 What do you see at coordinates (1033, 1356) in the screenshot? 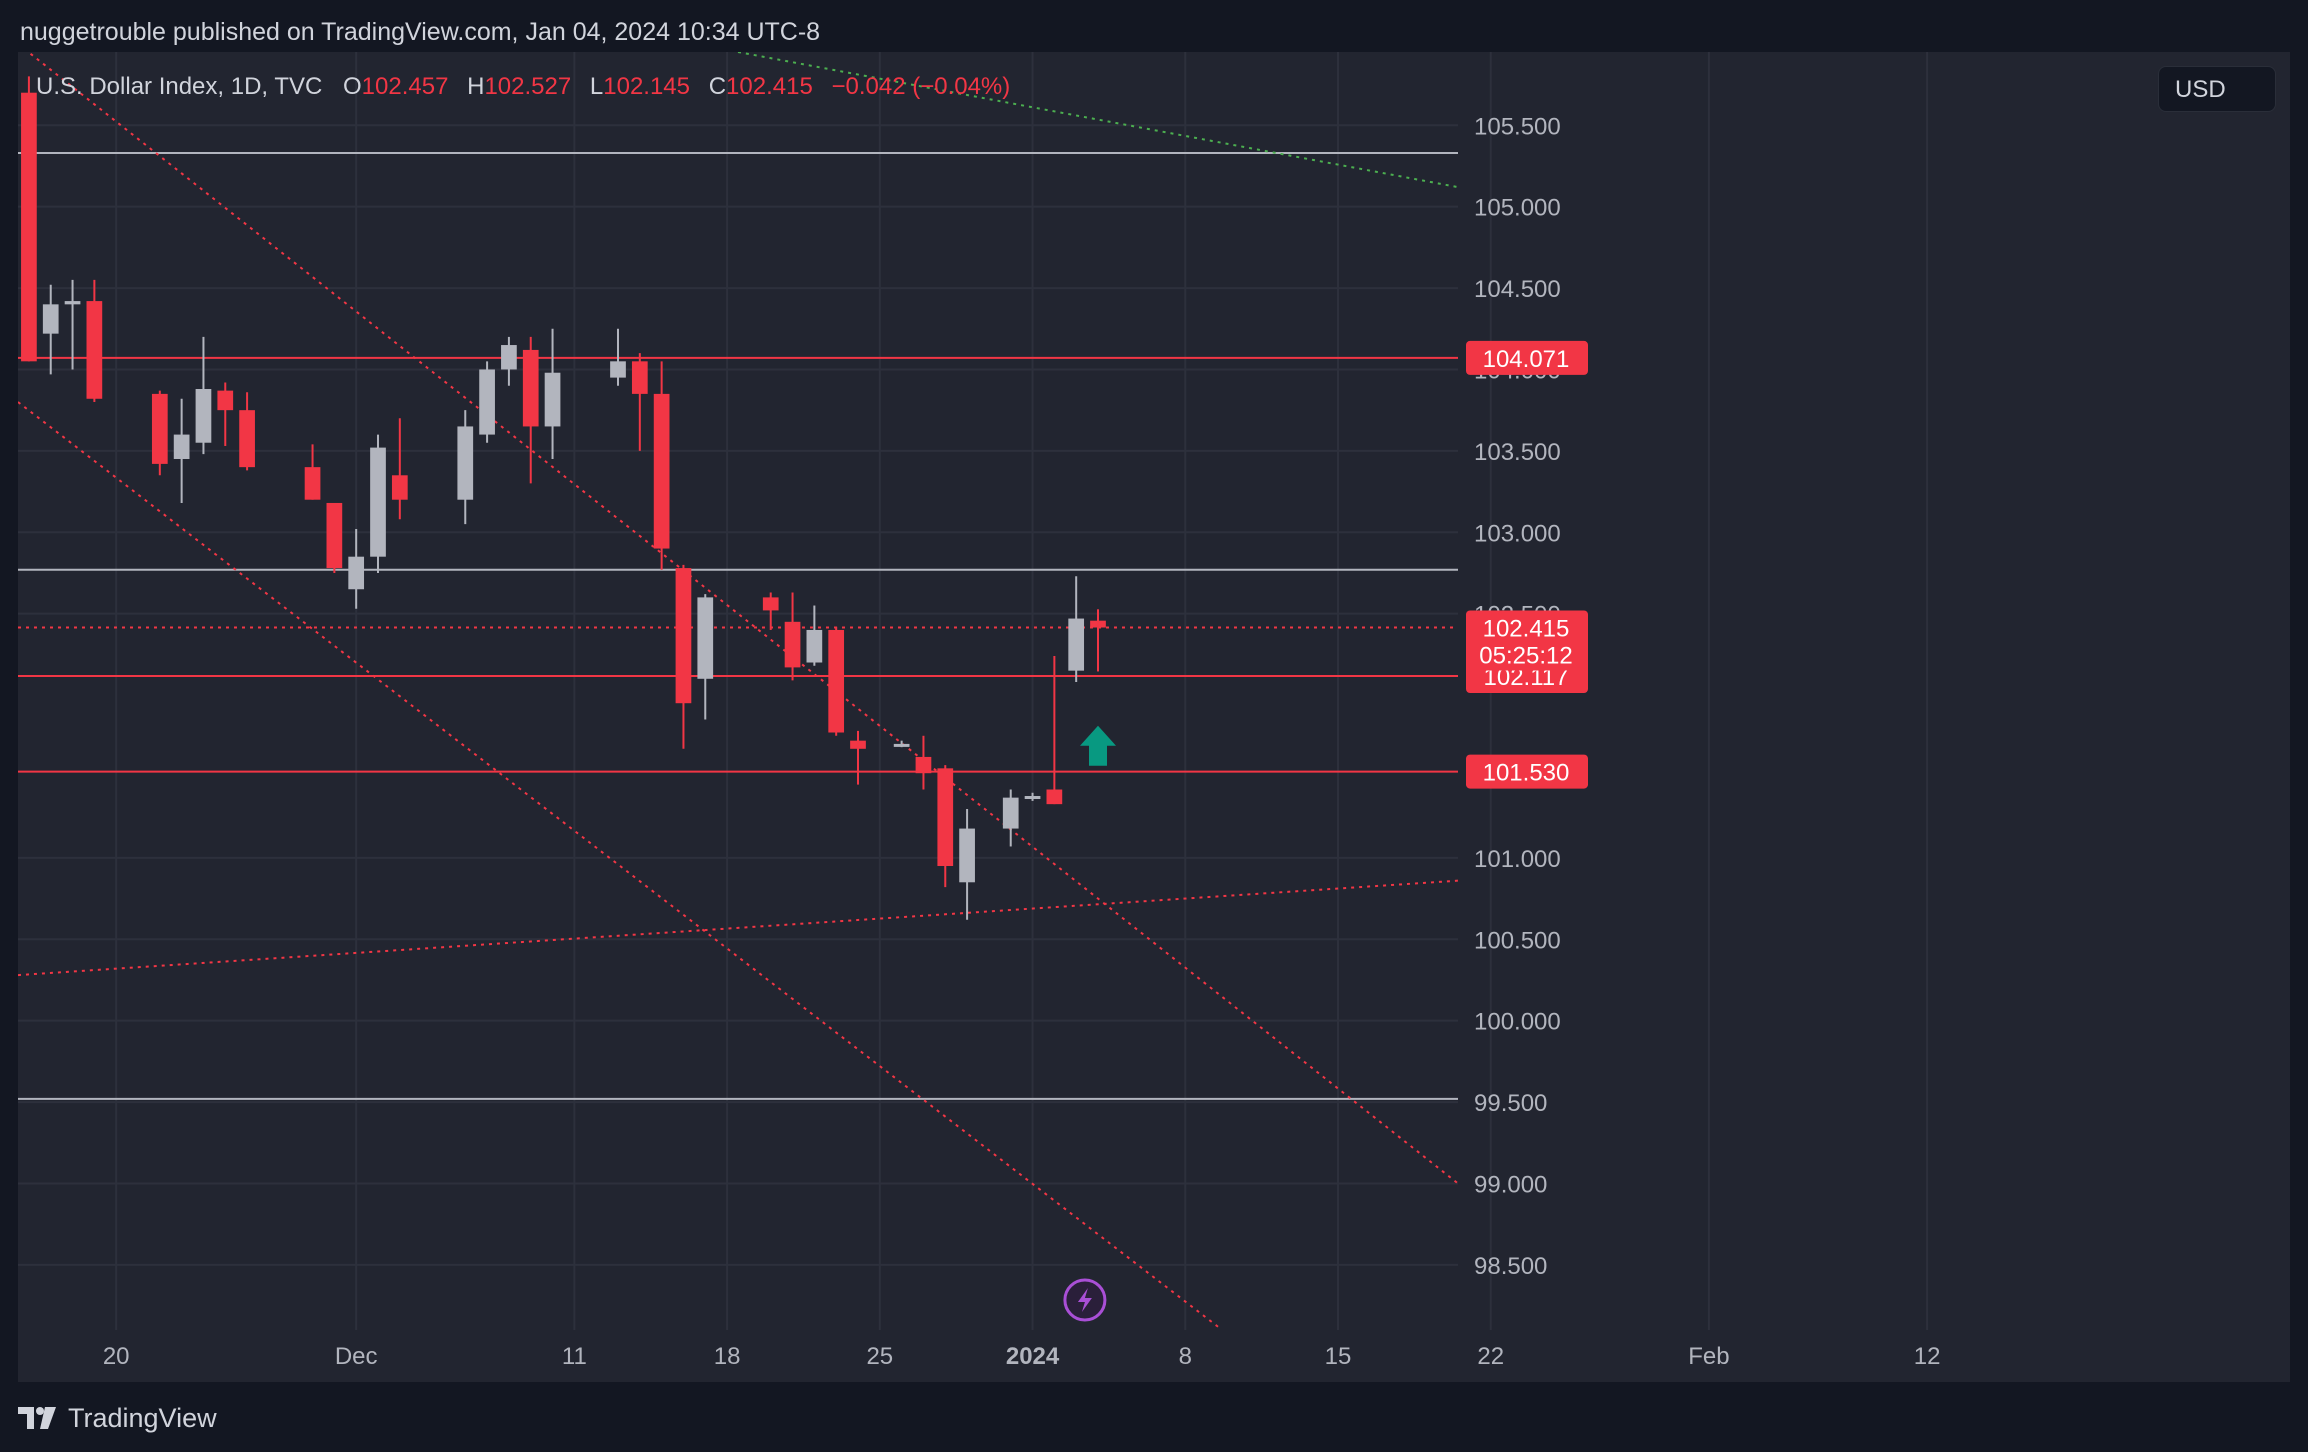
I see `time-tick-label: 2024` at bounding box center [1033, 1356].